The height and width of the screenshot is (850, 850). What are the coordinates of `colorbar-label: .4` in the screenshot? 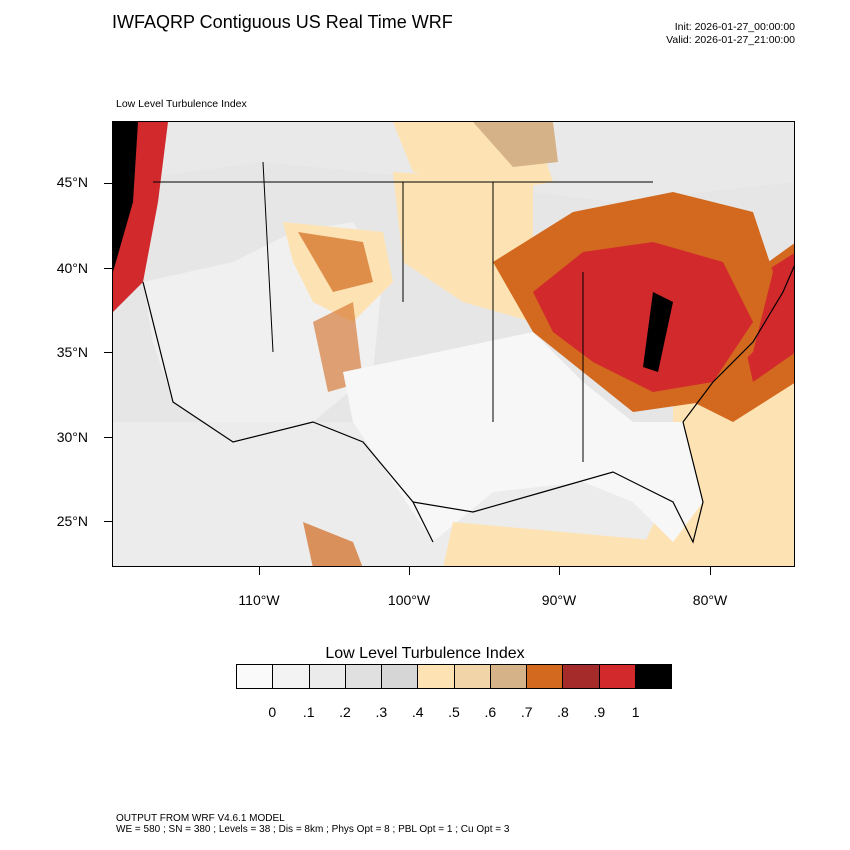 It's located at (417, 712).